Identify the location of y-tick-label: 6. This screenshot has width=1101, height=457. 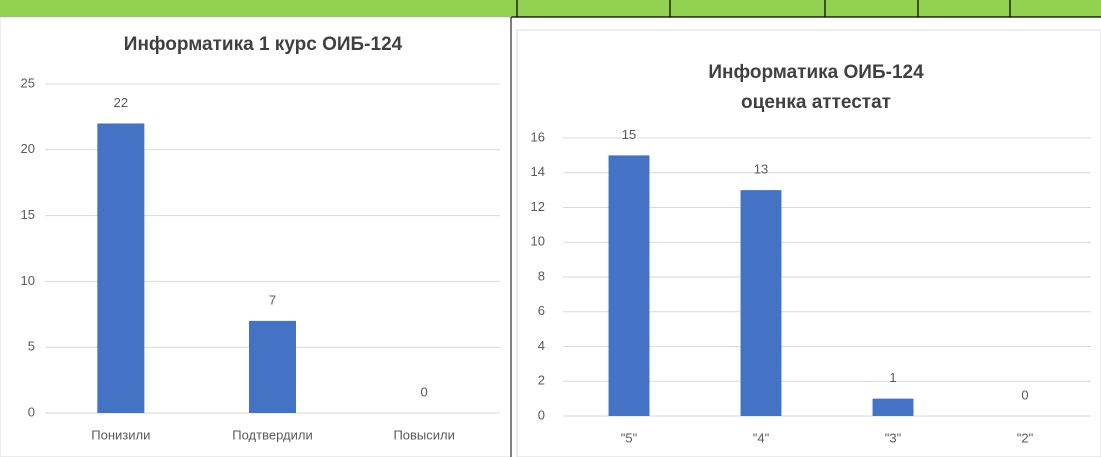
(541, 310).